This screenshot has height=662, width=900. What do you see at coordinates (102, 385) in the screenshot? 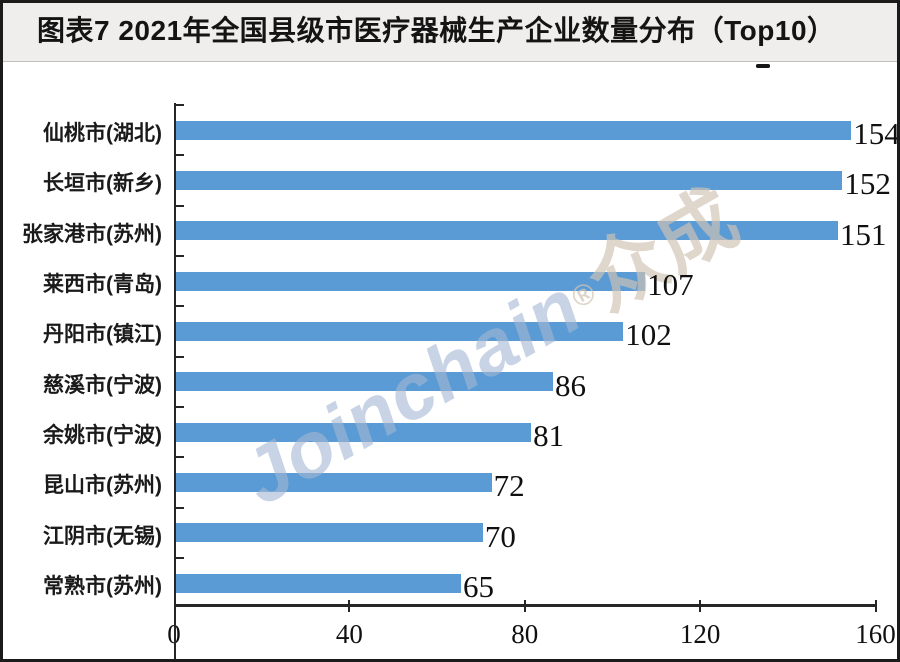
I see `category-label: 慈溪市(宁波)` at bounding box center [102, 385].